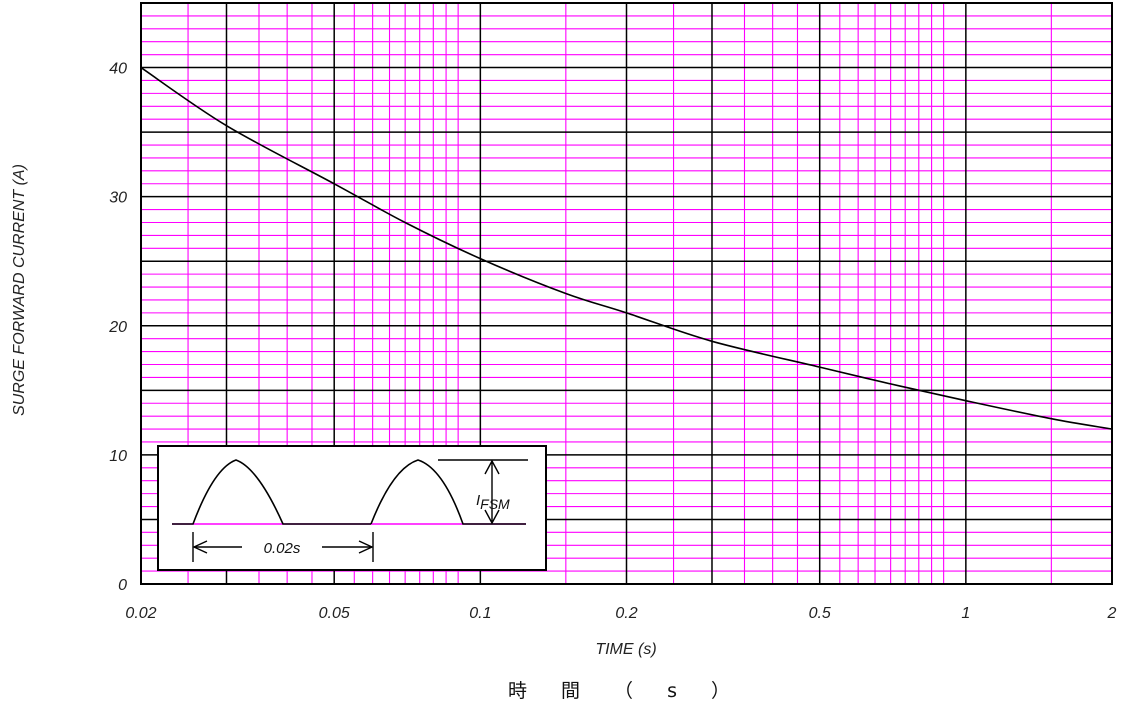  What do you see at coordinates (282, 548) in the screenshot?
I see `period-label: 0.02s` at bounding box center [282, 548].